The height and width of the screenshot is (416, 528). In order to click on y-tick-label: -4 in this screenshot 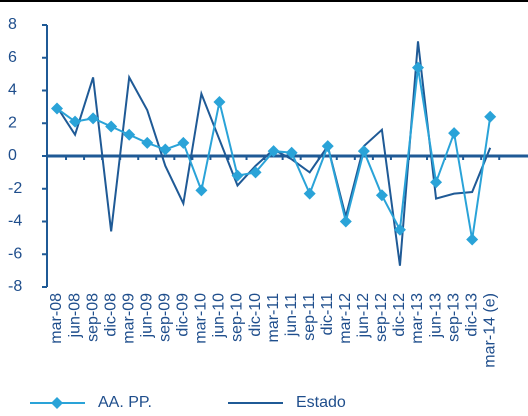, I will do `click(15, 221)`.